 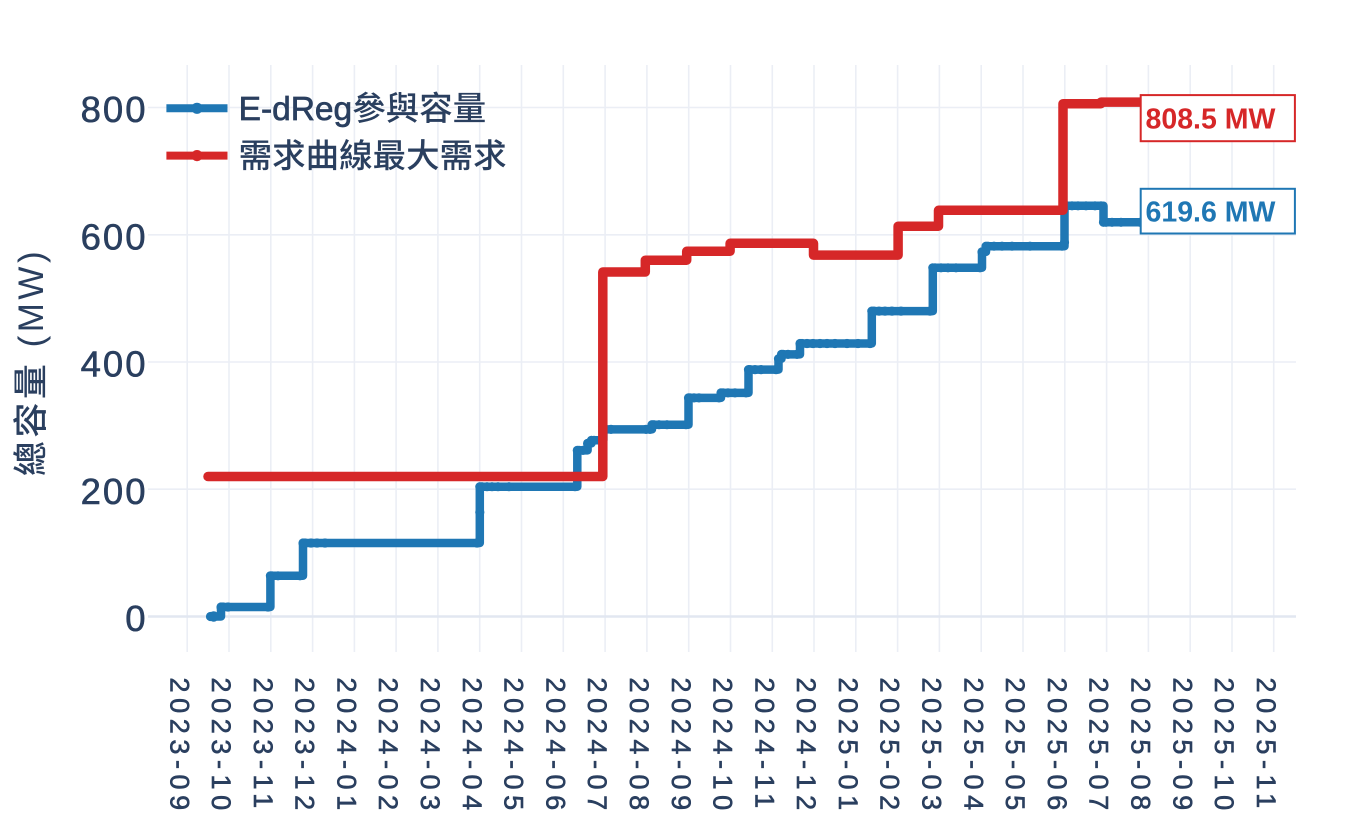 What do you see at coordinates (806, 747) in the screenshot?
I see `svg-text: 2024-12` at bounding box center [806, 747].